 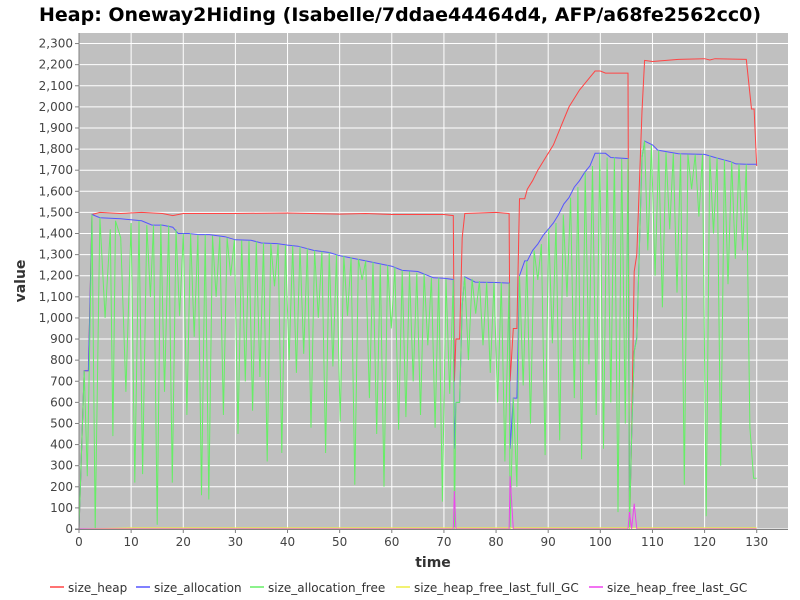 I want to click on y-tick-label: 1,900, so click(x=56, y=128).